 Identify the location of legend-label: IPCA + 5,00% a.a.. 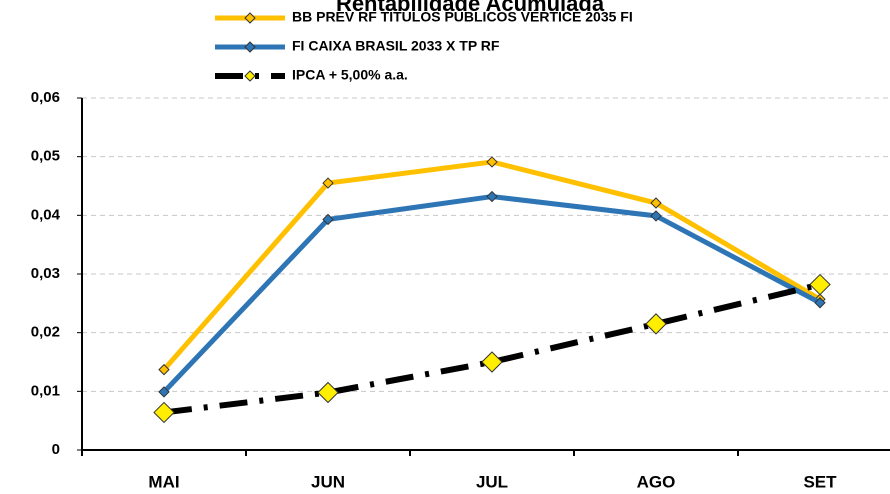
(350, 75).